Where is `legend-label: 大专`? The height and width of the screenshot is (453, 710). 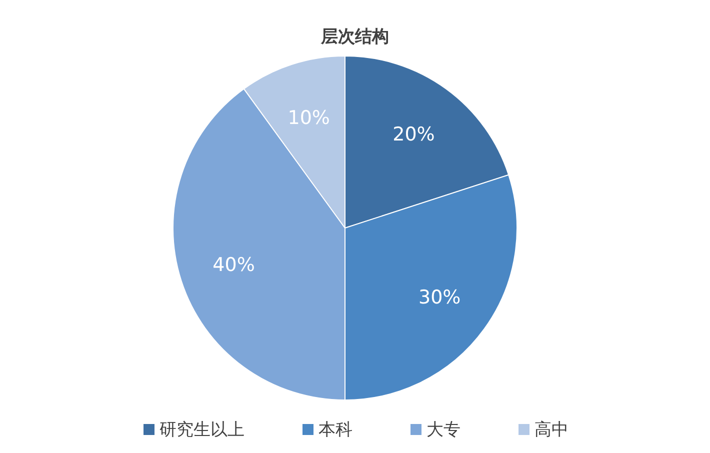
legend-label: 大专 is located at coordinates (443, 430).